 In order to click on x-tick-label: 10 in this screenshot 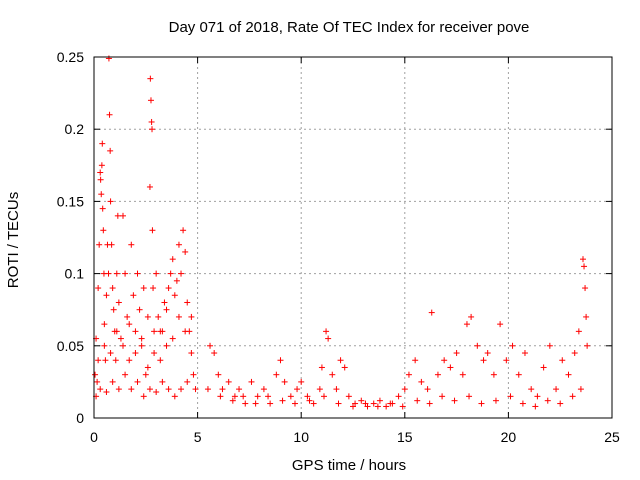, I will do `click(301, 437)`.